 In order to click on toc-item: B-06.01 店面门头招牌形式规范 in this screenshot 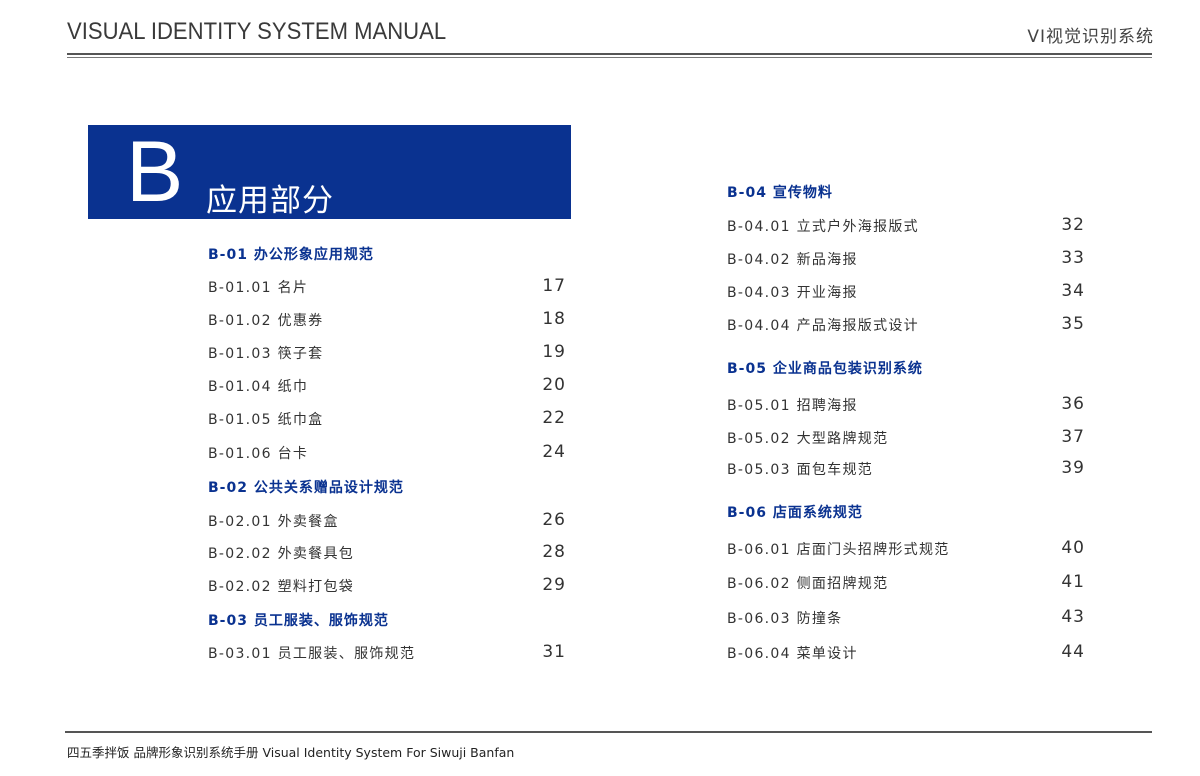, I will do `click(838, 550)`.